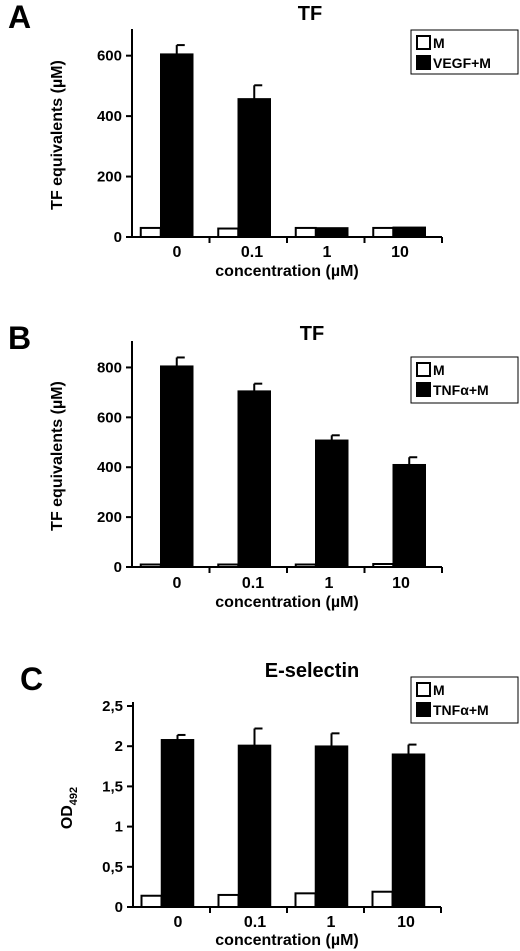 Image resolution: width=520 pixels, height=951 pixels. Describe the element at coordinates (112, 867) in the screenshot. I see `y-tick-label: 0,5` at that location.